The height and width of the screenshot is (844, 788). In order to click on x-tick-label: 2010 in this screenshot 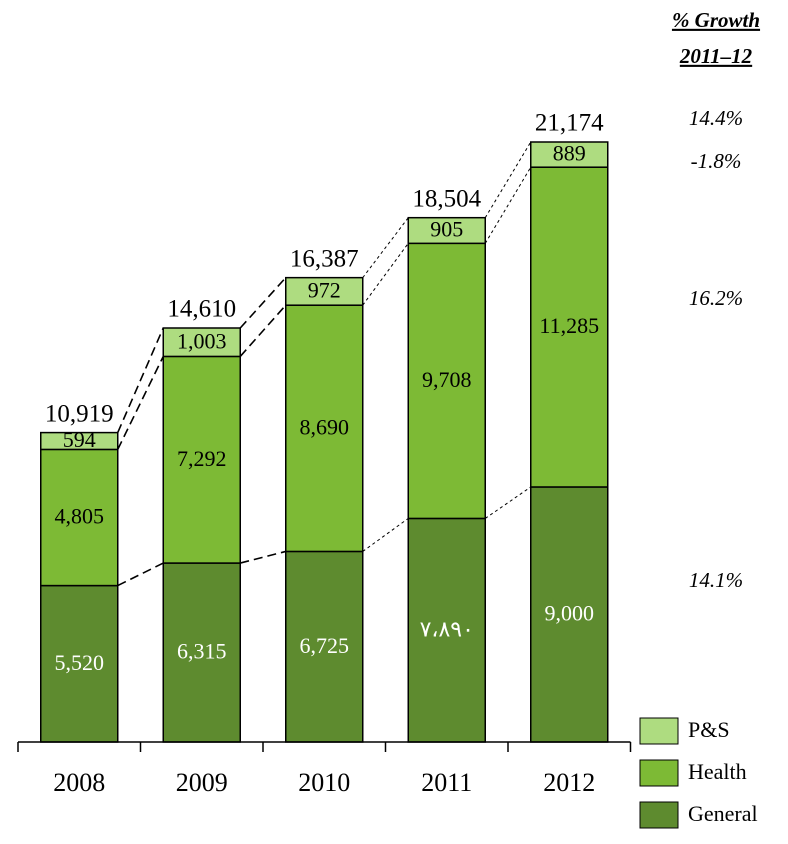, I will do `click(324, 782)`.